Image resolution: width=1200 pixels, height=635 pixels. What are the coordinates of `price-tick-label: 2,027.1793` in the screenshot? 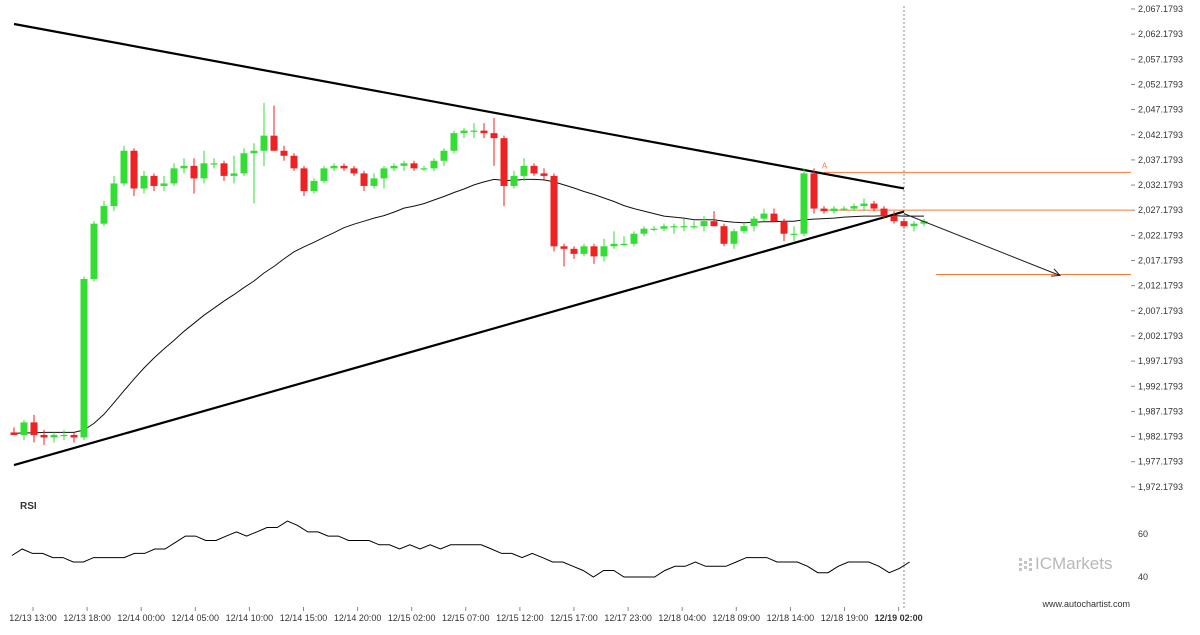 It's located at (1160, 210).